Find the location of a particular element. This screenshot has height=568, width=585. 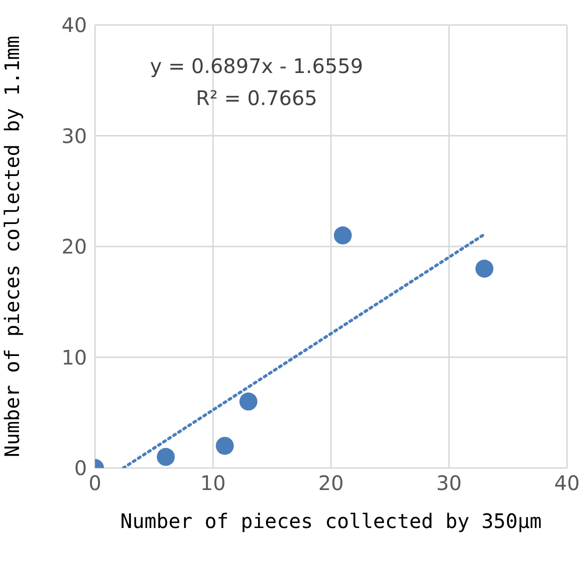

y-tick-label: 10 is located at coordinates (74, 357).